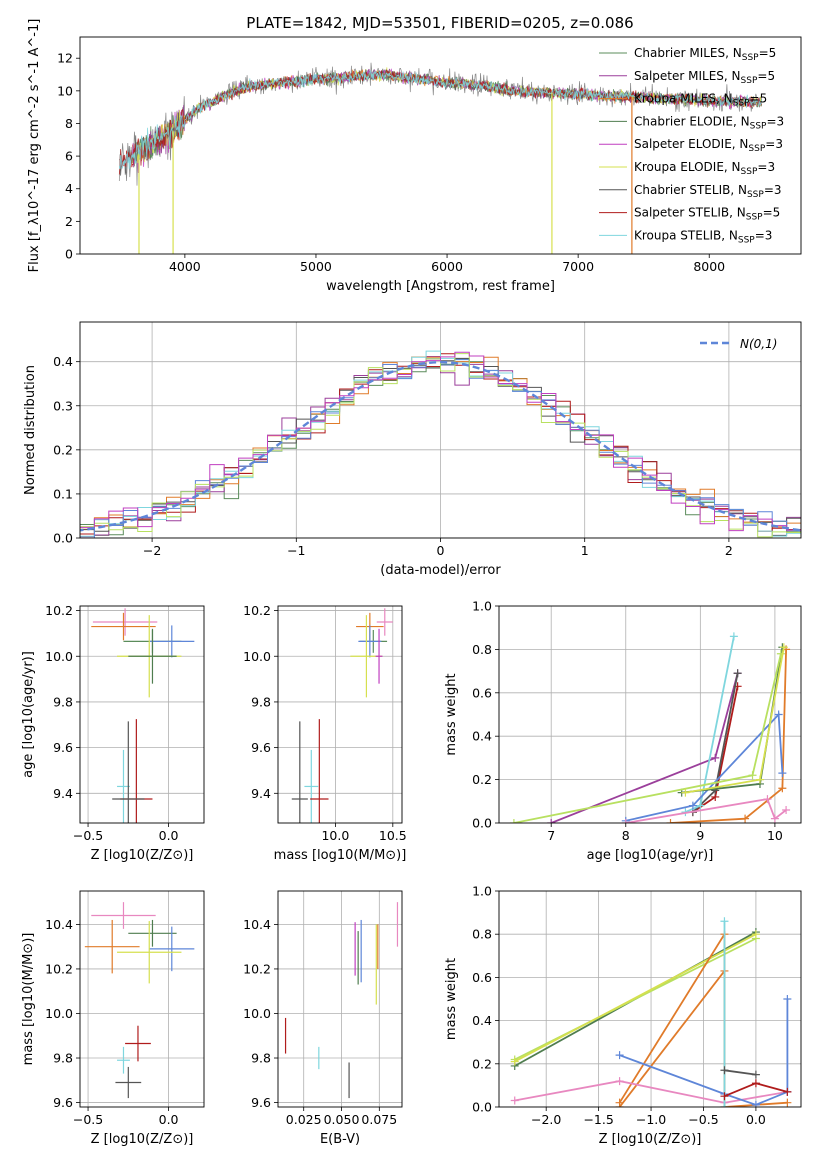 The width and height of the screenshot is (819, 1170). I want to click on legend-label: Kroupa ELODIE, NSSP=3, so click(704, 168).